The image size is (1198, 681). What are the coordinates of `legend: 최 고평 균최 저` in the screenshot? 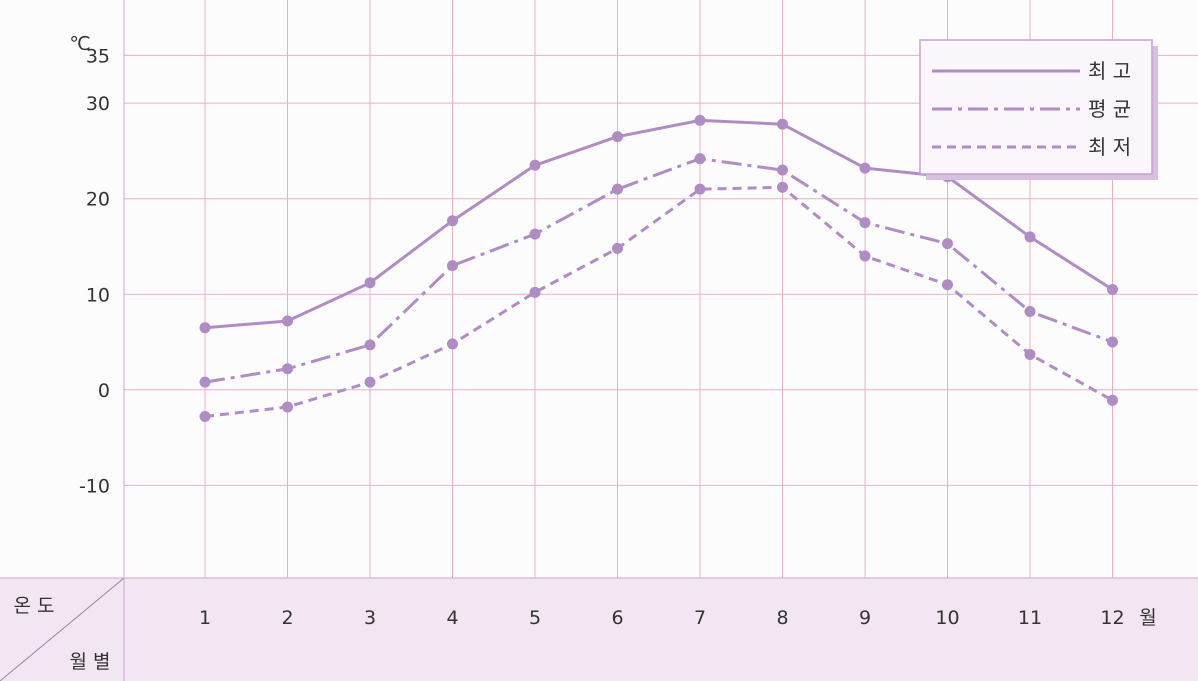 It's located at (1038, 109).